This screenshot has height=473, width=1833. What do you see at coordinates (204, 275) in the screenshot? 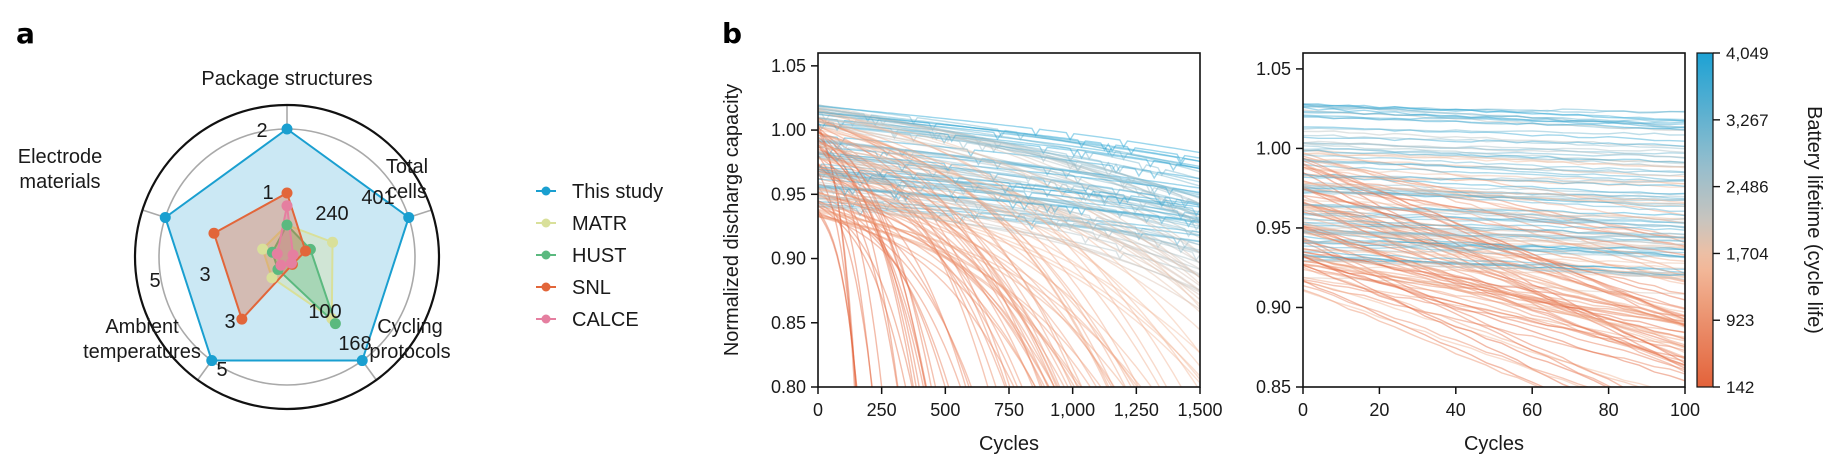
I see `radar-tick-label: 3` at bounding box center [204, 275].